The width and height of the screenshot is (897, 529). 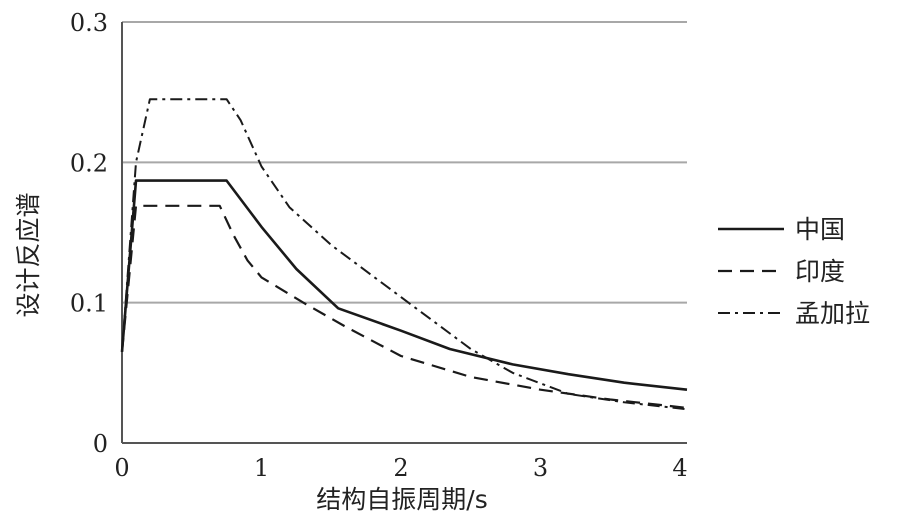 I want to click on x-tick-labels: 0 1 2 3 4, so click(x=400, y=468).